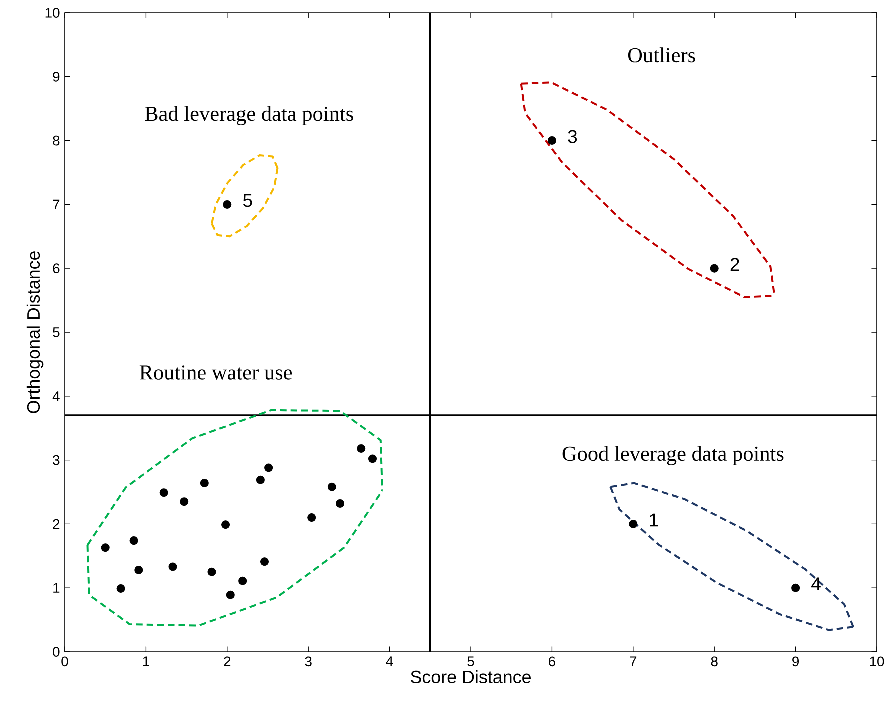  I want to click on annotation: 1, so click(654, 520).